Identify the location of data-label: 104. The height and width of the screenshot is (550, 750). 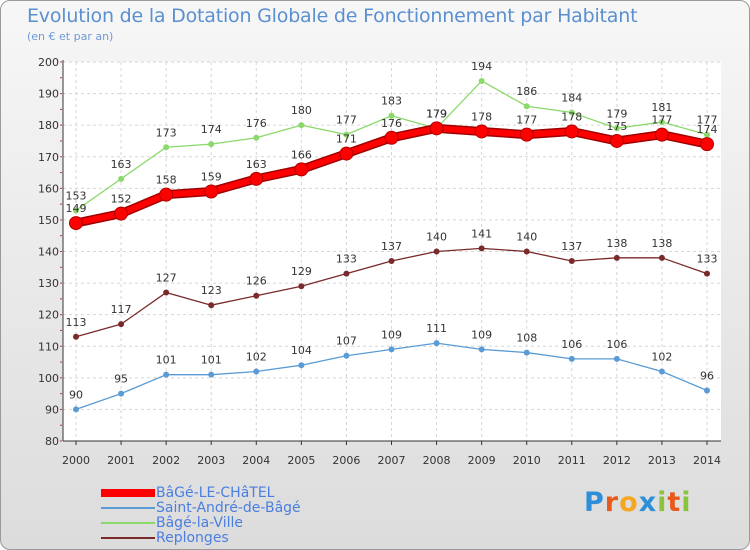
(301, 350).